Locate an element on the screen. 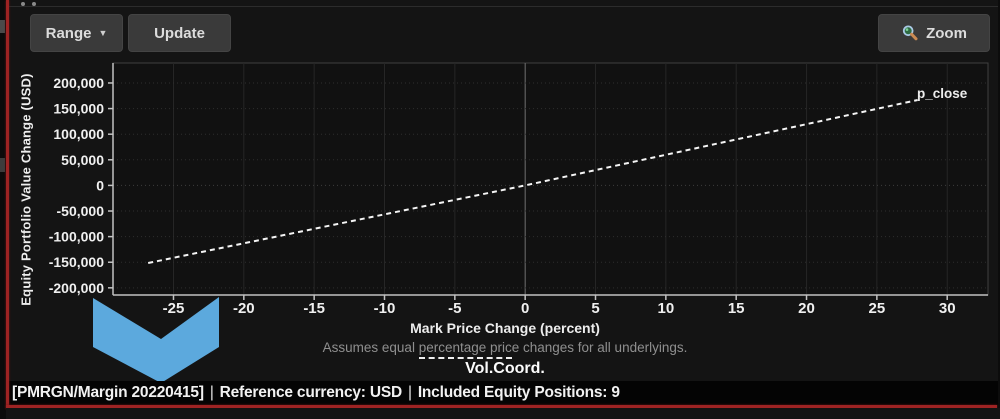  y-axis-title: Equity Portfolio Value Change (USD) is located at coordinates (26, 189).